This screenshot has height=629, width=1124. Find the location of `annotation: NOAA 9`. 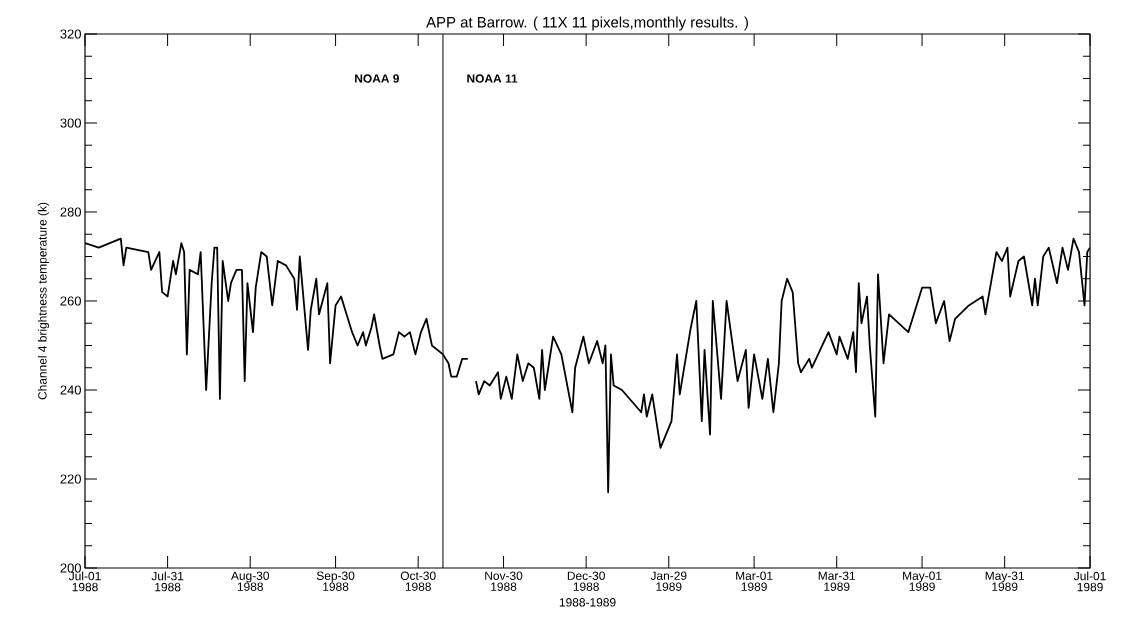

annotation: NOAA 9 is located at coordinates (377, 78).